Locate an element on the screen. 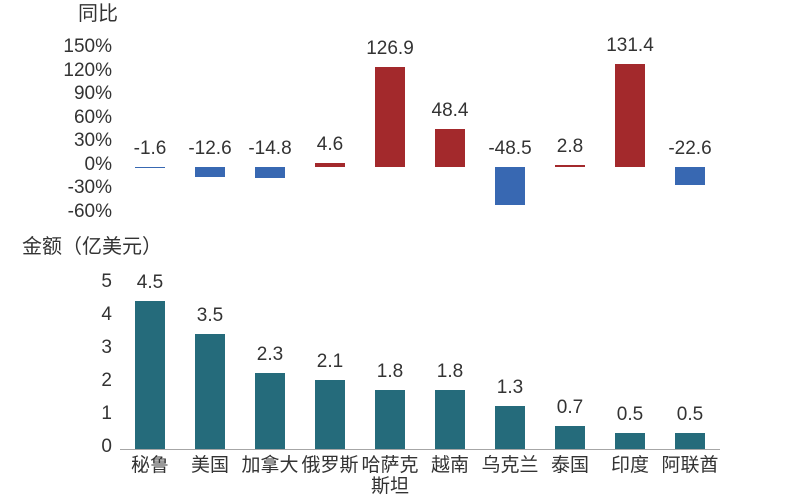  amount-value-label-1: 4.5 is located at coordinates (150, 282).